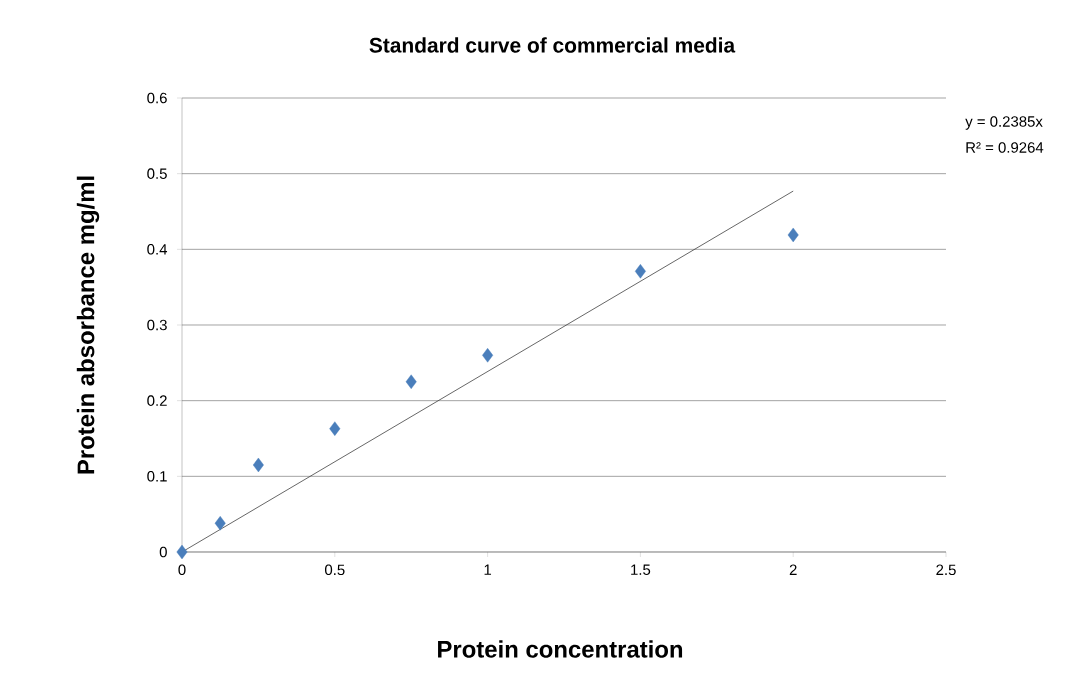 The height and width of the screenshot is (691, 1089). What do you see at coordinates (157, 249) in the screenshot?
I see `y-tick-label: 0.4` at bounding box center [157, 249].